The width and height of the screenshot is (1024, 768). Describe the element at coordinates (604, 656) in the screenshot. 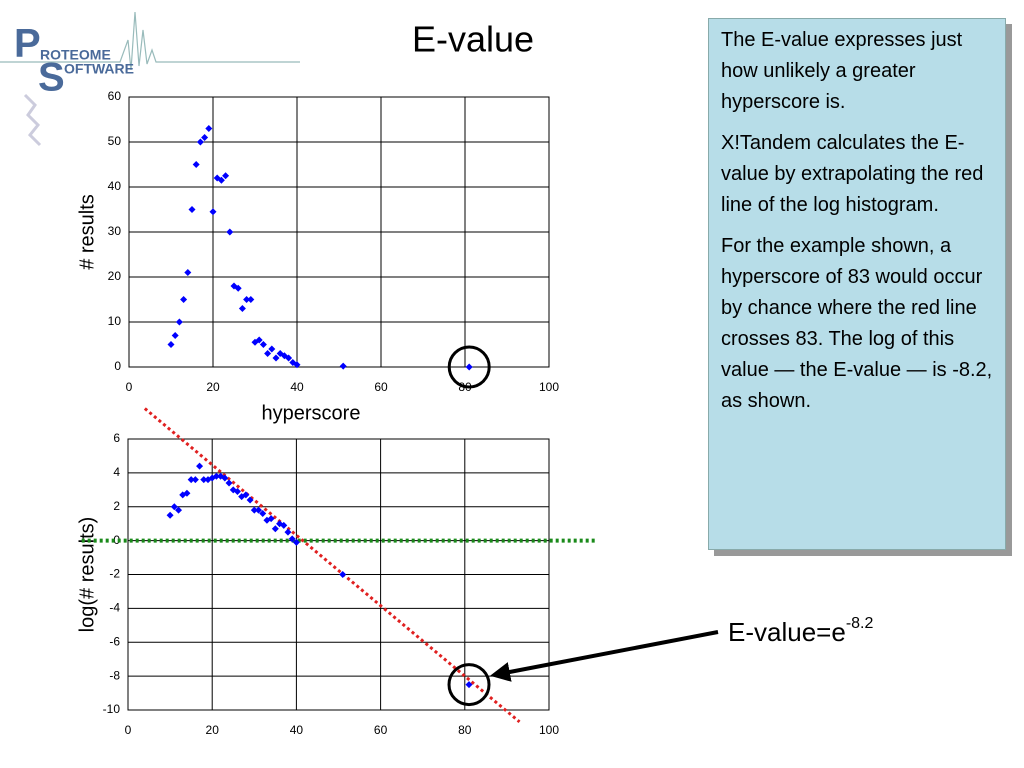

I see `arrow` at that location.